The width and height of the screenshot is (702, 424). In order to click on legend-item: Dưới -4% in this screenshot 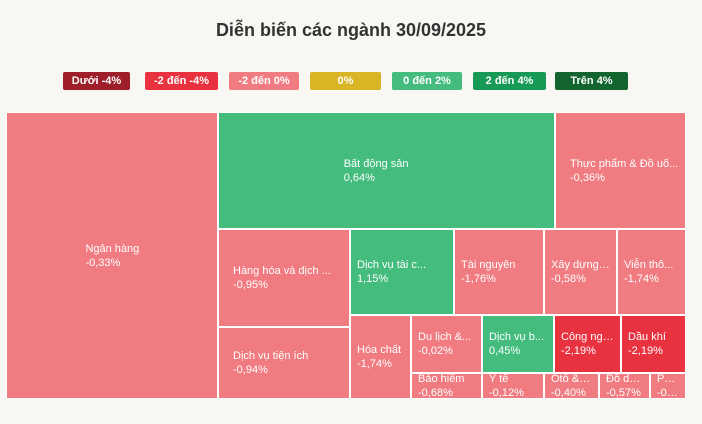, I will do `click(96, 81)`.